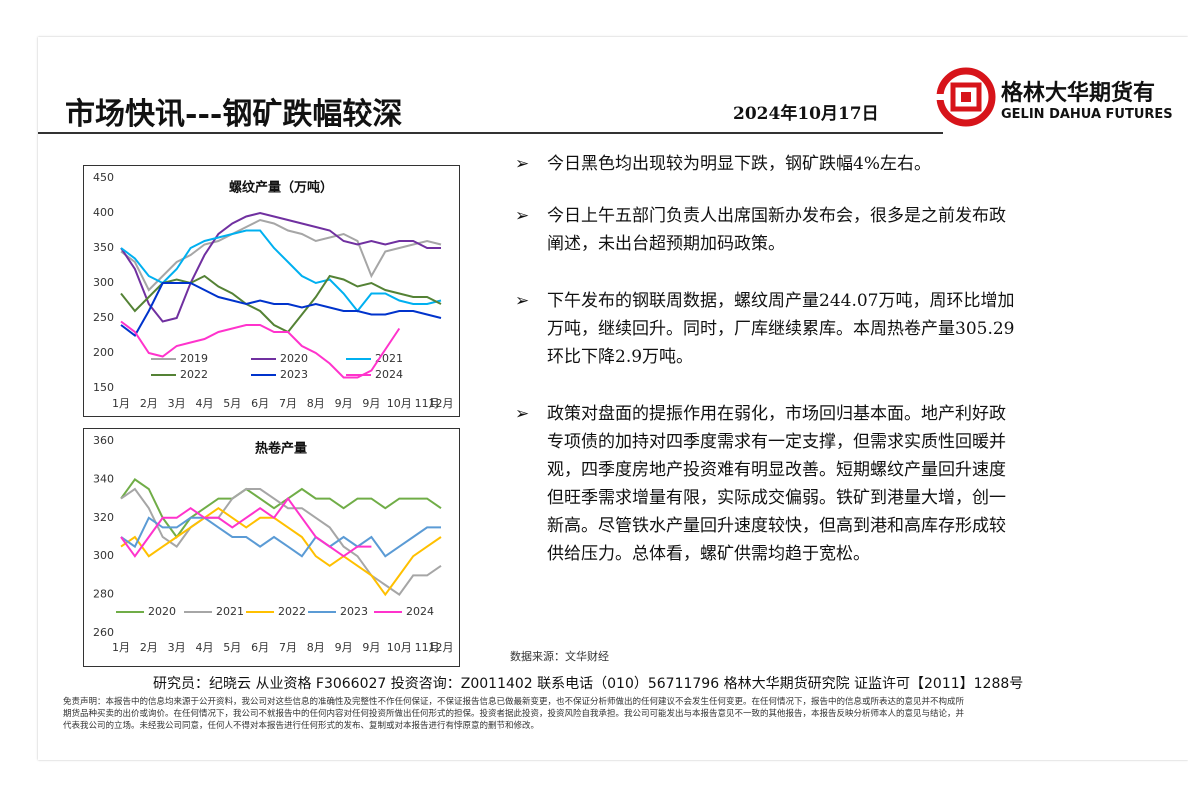 The image size is (1188, 797). I want to click on source: 数据来源：文华财经, so click(559, 656).